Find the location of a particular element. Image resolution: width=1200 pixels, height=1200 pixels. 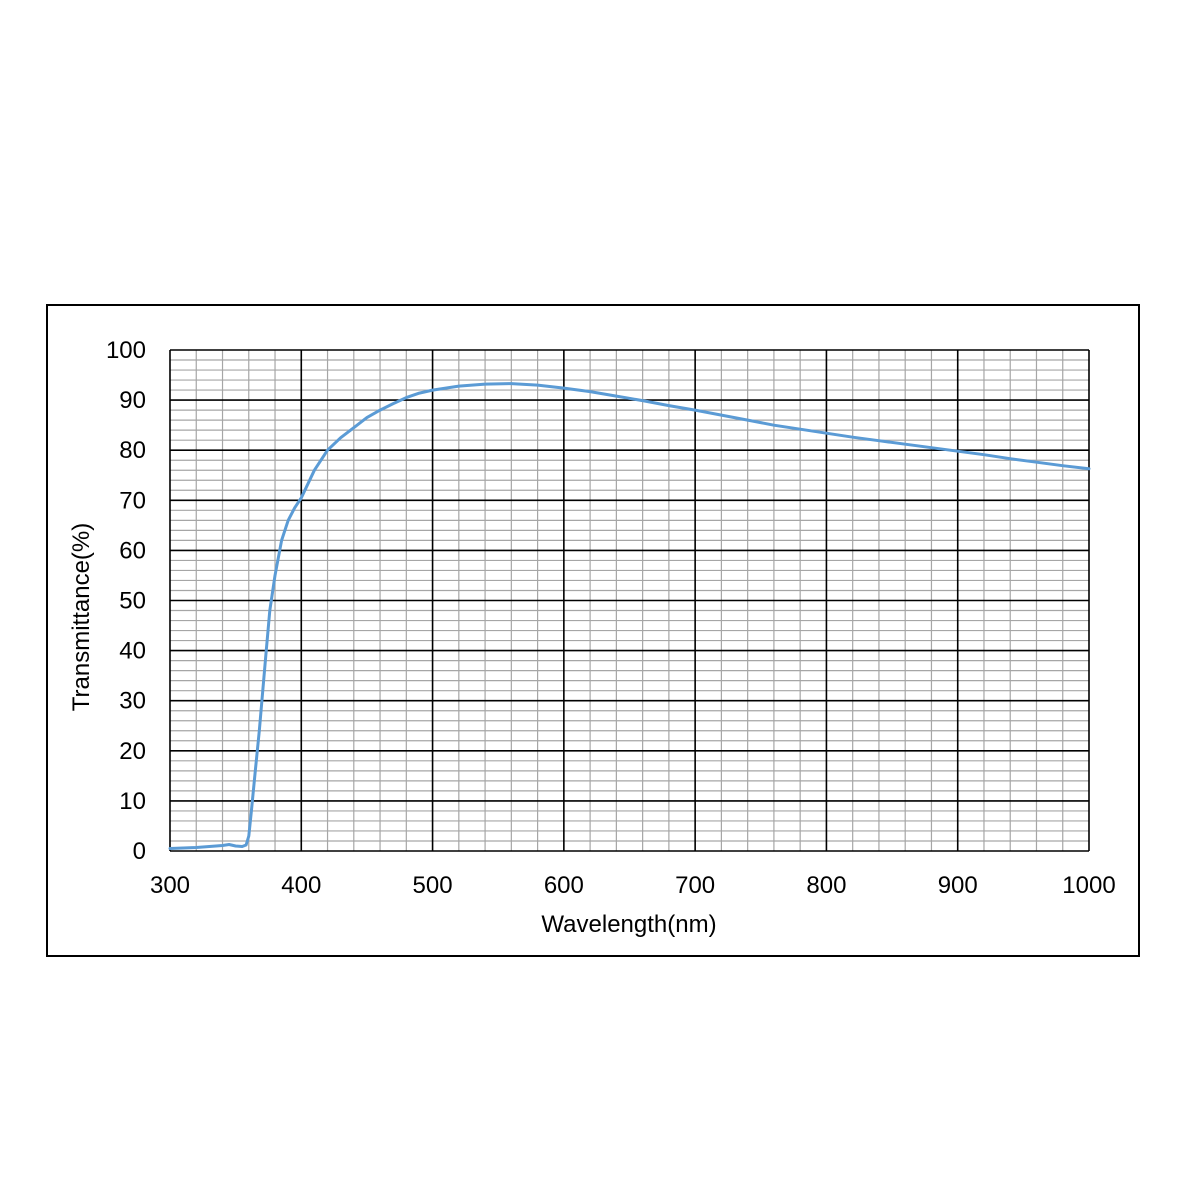

y-tick-label: 20 is located at coordinates (132, 751).